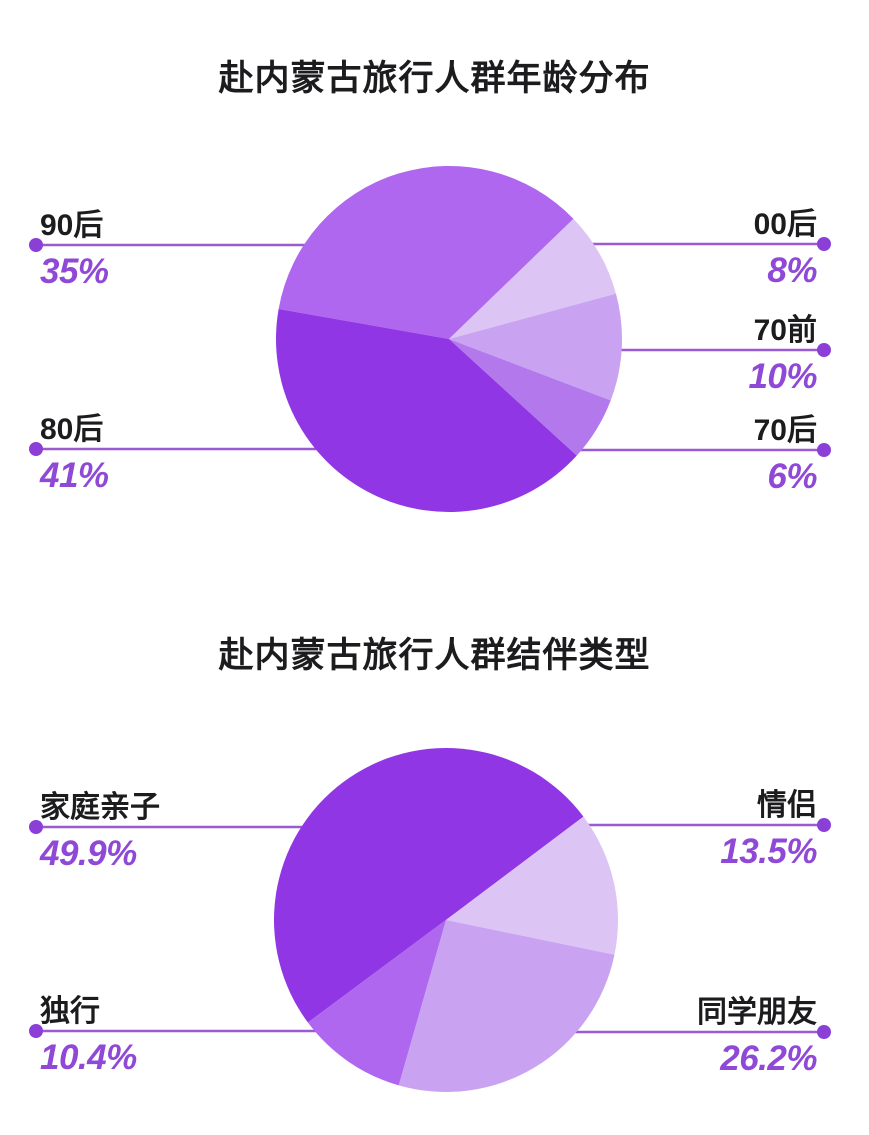 This screenshot has height=1135, width=869. What do you see at coordinates (72, 429) in the screenshot?
I see `slice-label: 80后` at bounding box center [72, 429].